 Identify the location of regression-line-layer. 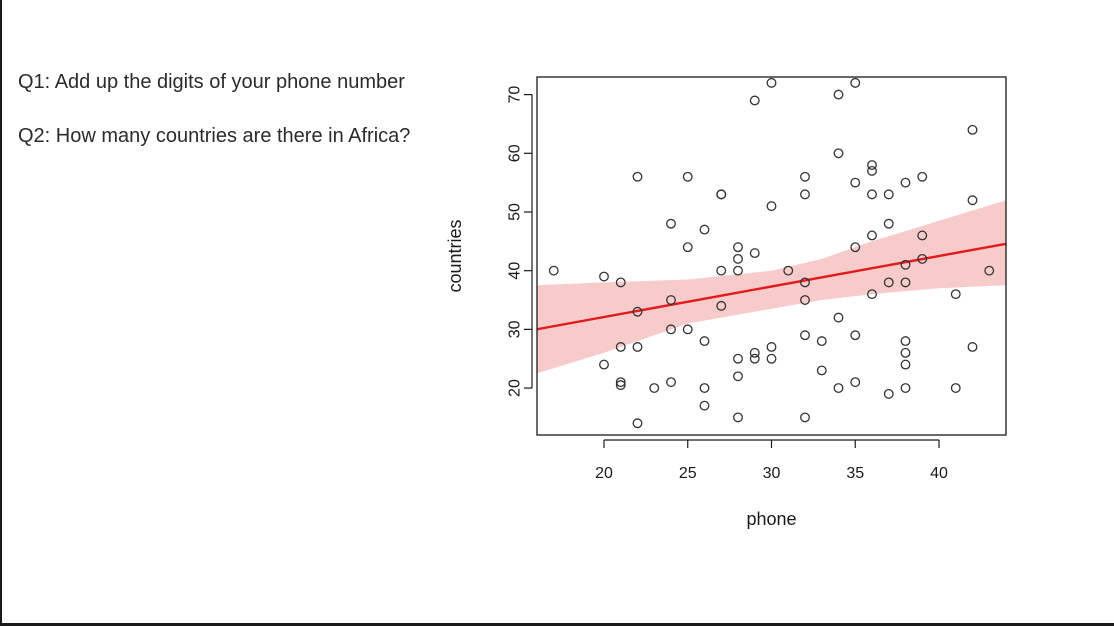
(771, 286).